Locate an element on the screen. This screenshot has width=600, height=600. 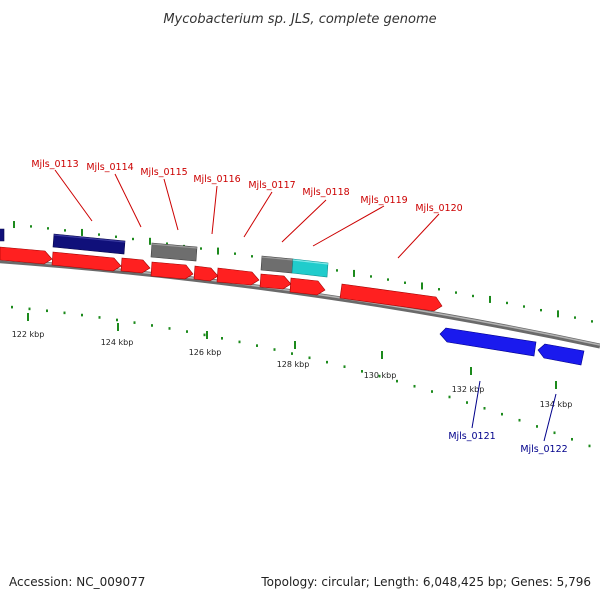
gene-label: Mjls_0116 is located at coordinates (216, 179).